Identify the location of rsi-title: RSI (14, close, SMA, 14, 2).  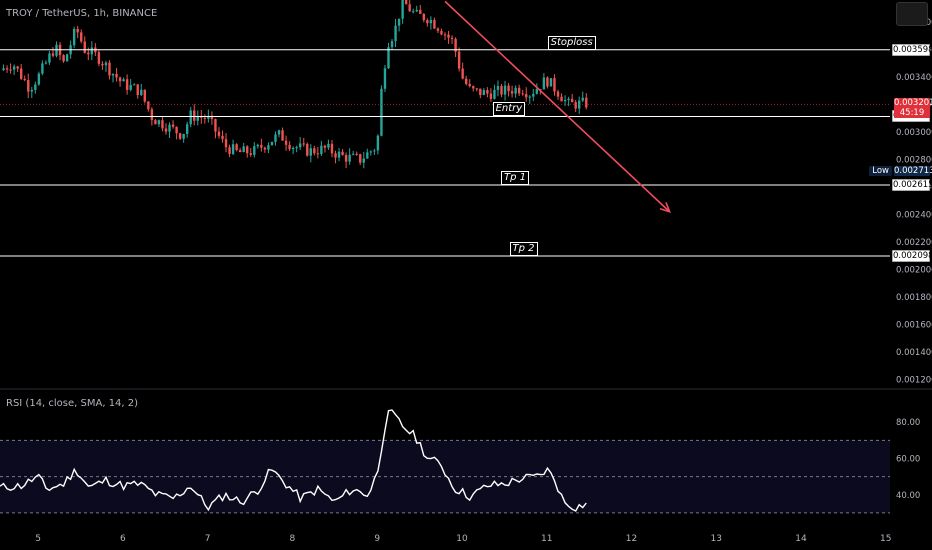
(72, 403).